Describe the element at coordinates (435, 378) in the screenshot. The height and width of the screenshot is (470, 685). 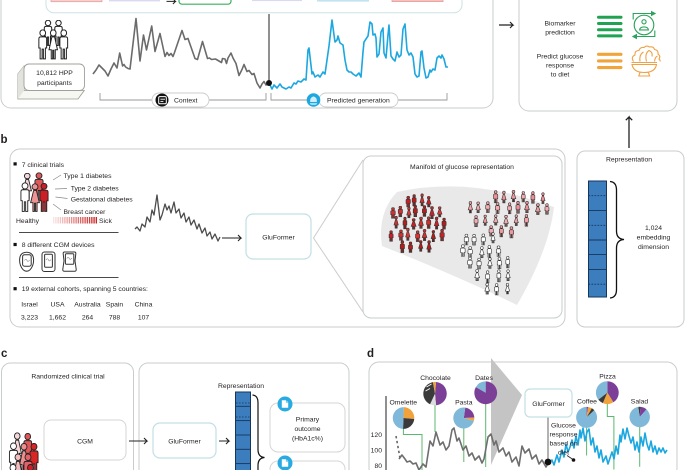
I see `svg-text: Chocolate` at that location.